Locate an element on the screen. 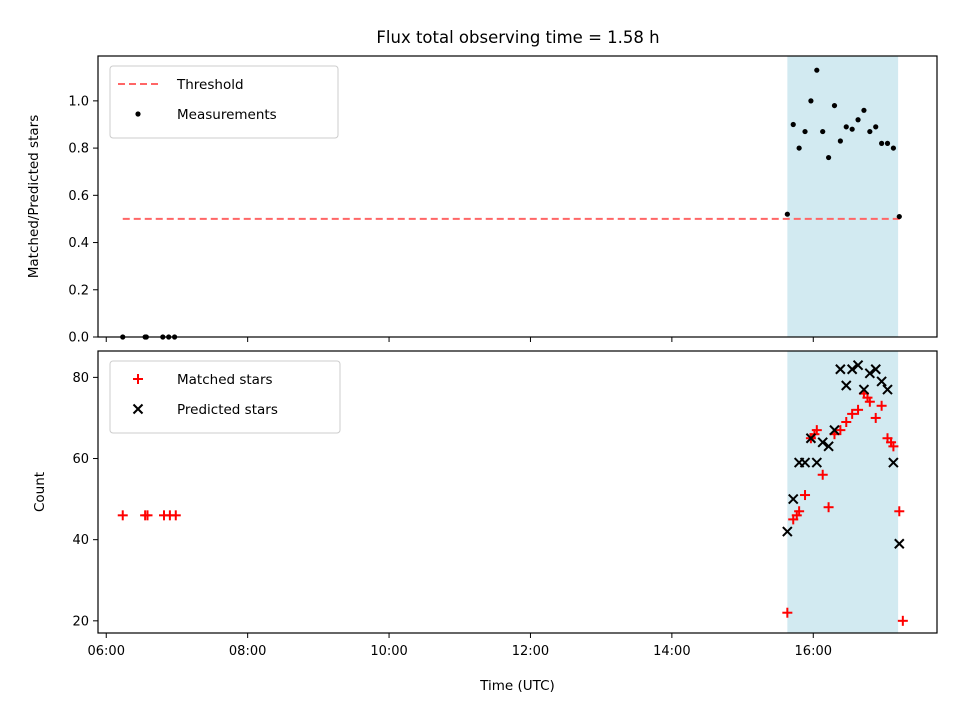 The image size is (960, 720). point-predicted-stars-18-b is located at coordinates (893, 462).